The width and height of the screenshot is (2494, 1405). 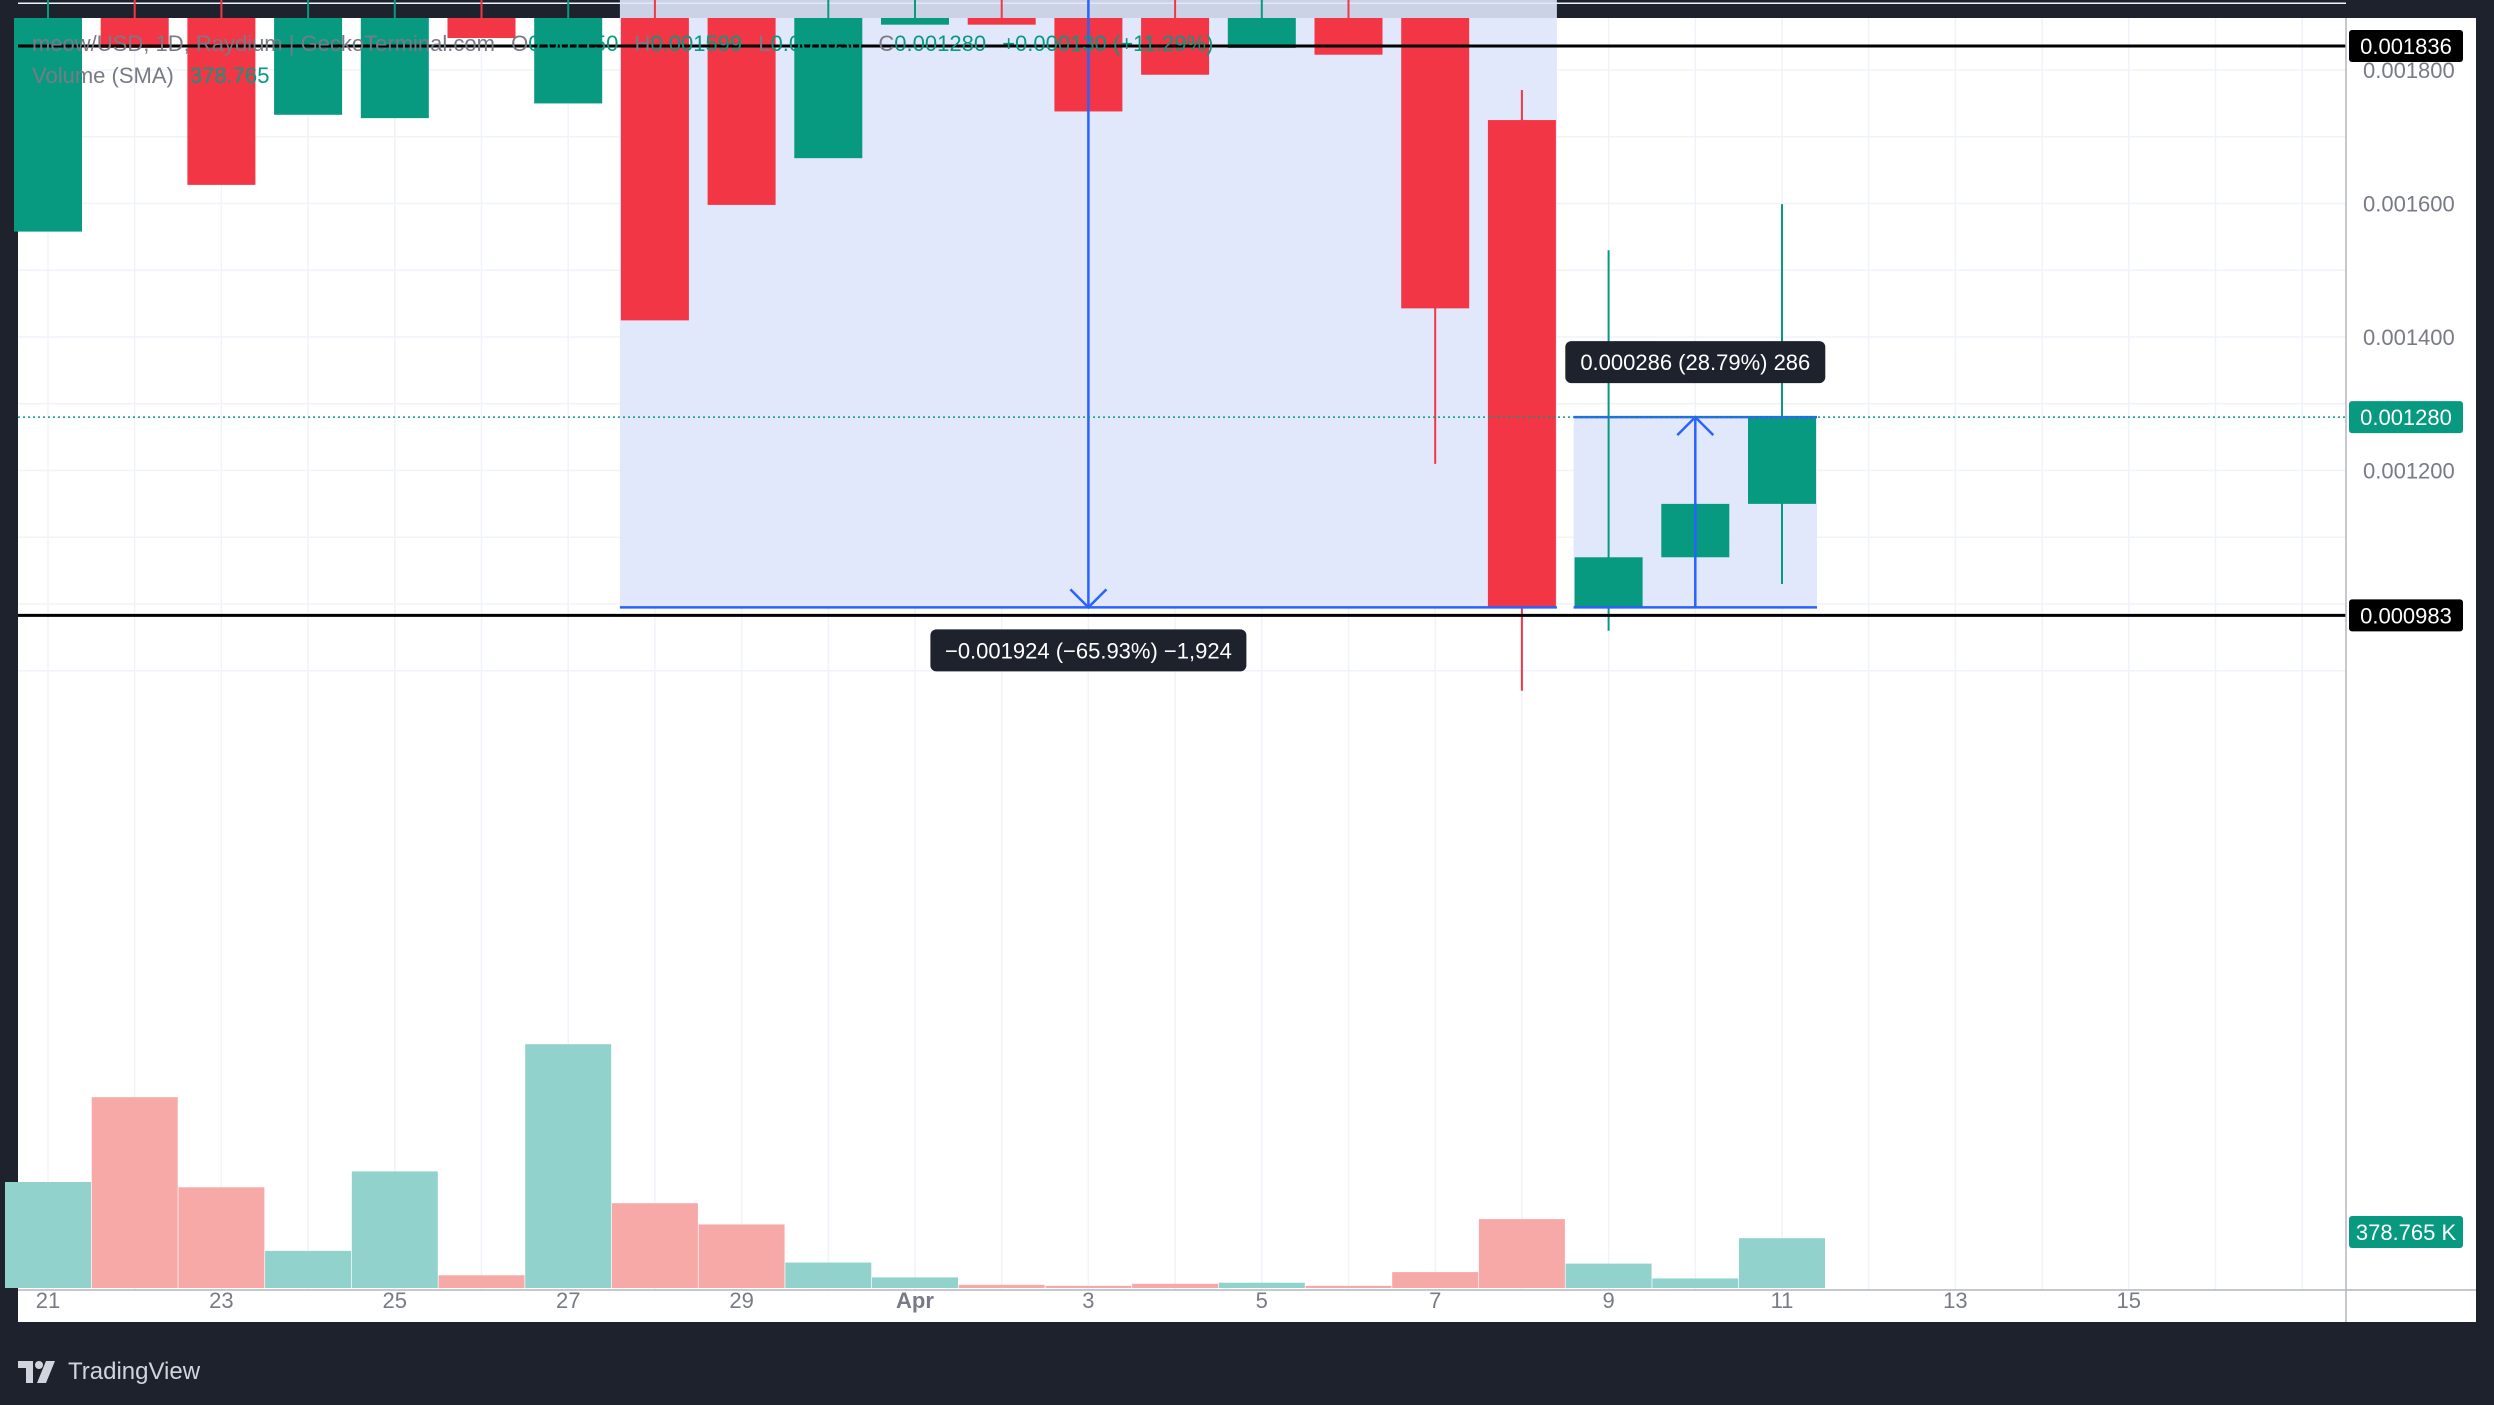 I want to click on close-label: C, so click(x=886, y=43).